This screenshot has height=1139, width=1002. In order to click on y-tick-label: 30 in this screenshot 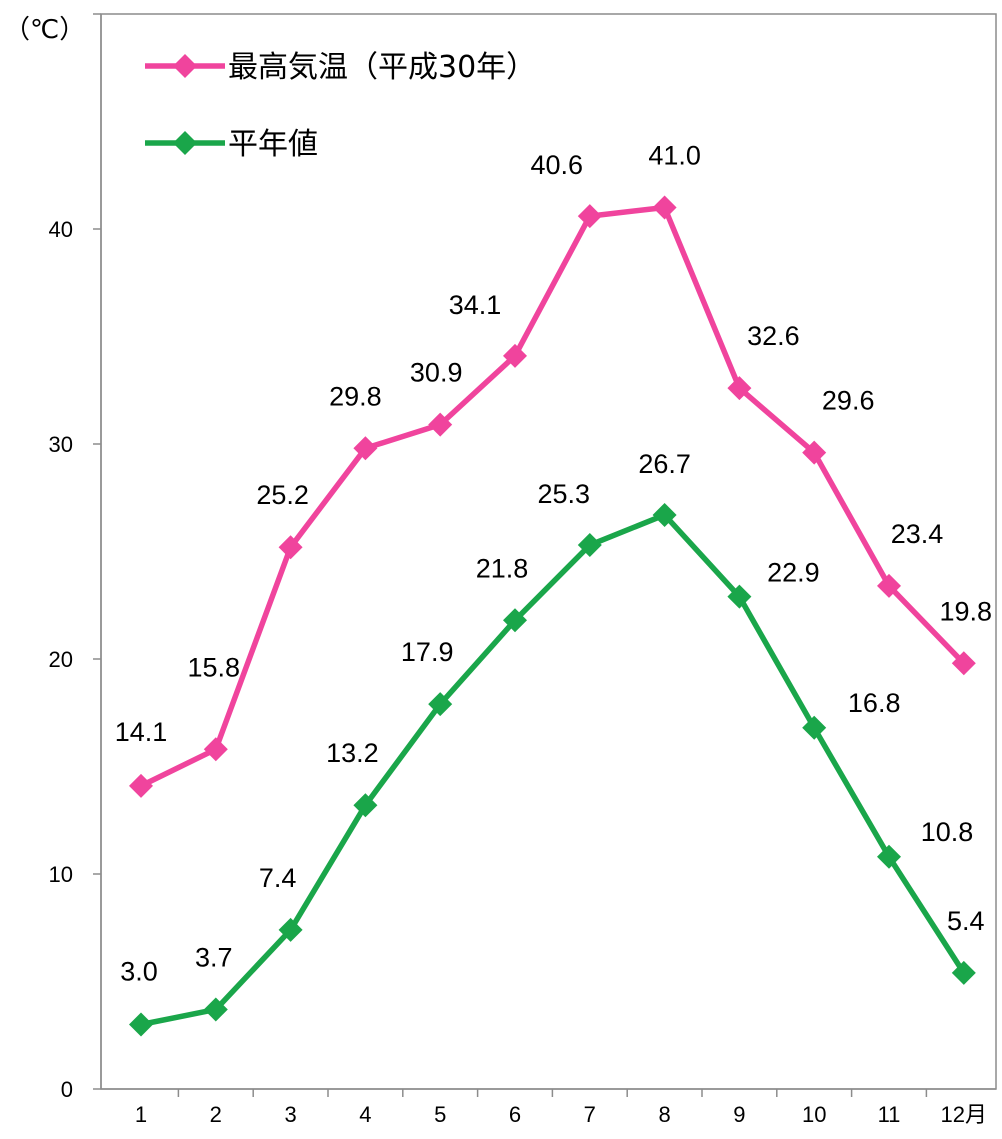, I will do `click(61, 444)`.